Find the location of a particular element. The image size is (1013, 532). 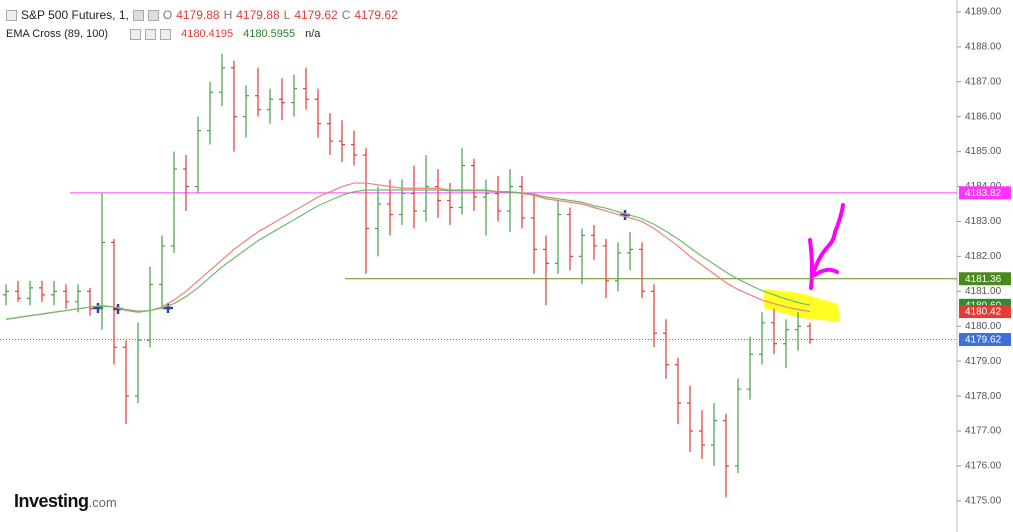

price-label: 4180.42 is located at coordinates (983, 312).